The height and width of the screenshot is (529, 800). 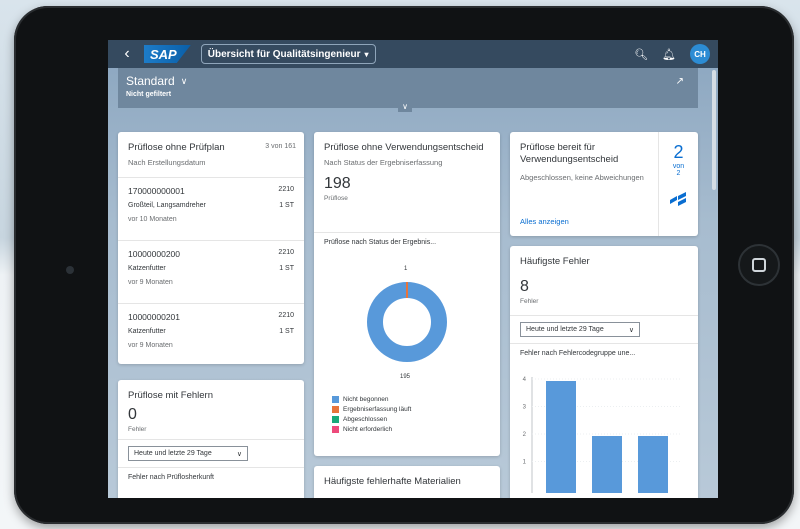 I want to click on legend-label: Nicht erforderlich, so click(x=368, y=429).